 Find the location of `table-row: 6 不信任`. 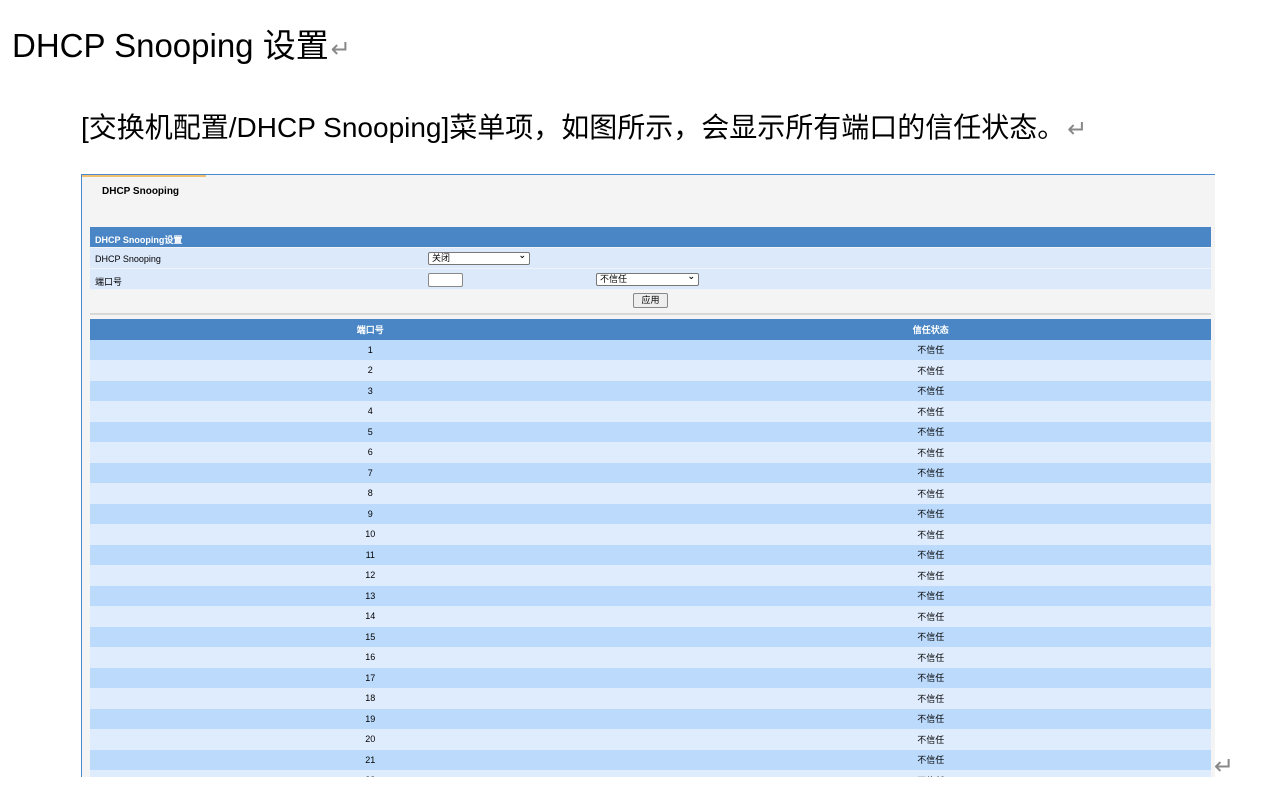

table-row: 6 不信任 is located at coordinates (650, 452).